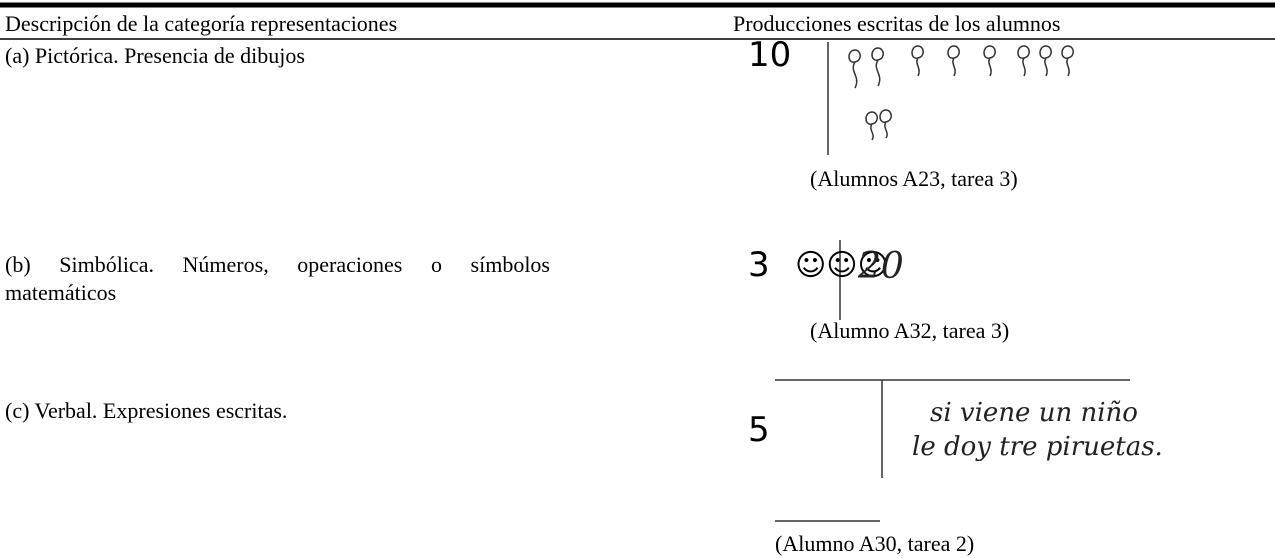 Image resolution: width=1275 pixels, height=558 pixels. Describe the element at coordinates (759, 430) in the screenshot. I see `row-number: 5` at that location.